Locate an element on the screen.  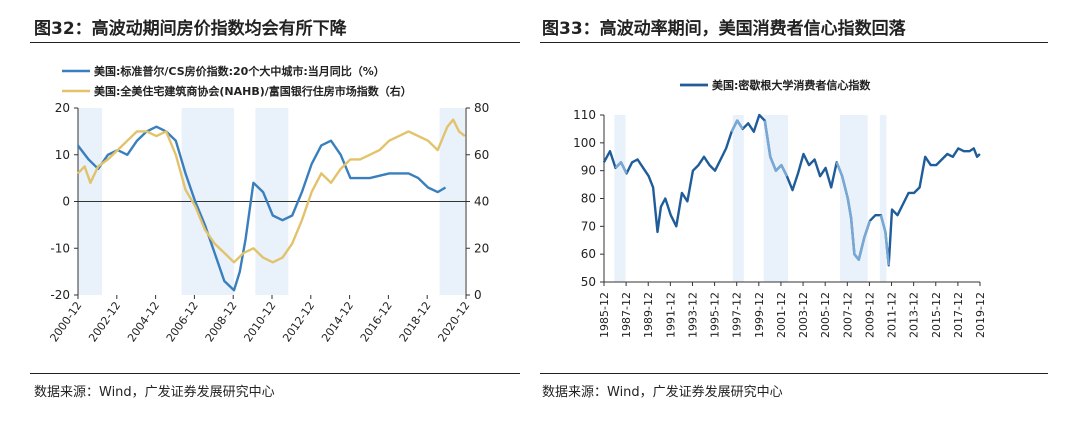
legend-label: 美国:密歇根大学消费者信心指数 is located at coordinates (791, 85).